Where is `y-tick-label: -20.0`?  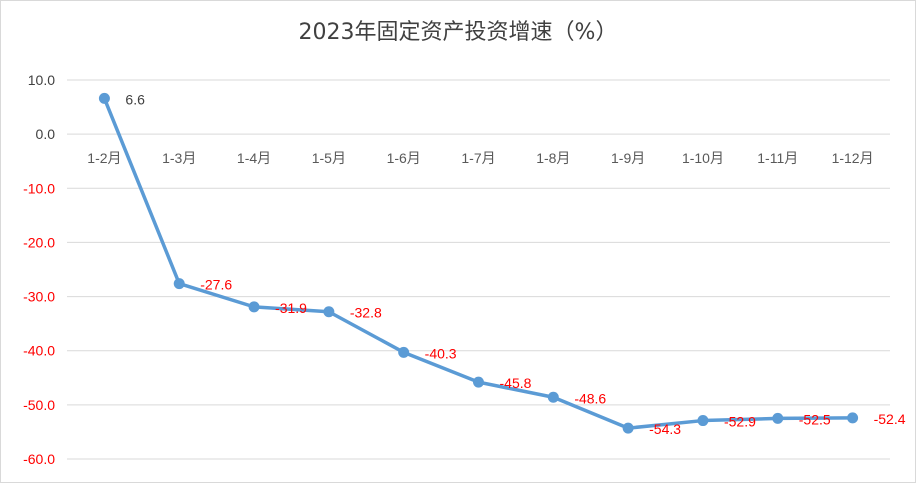
y-tick-label: -20.0 is located at coordinates (39, 242).